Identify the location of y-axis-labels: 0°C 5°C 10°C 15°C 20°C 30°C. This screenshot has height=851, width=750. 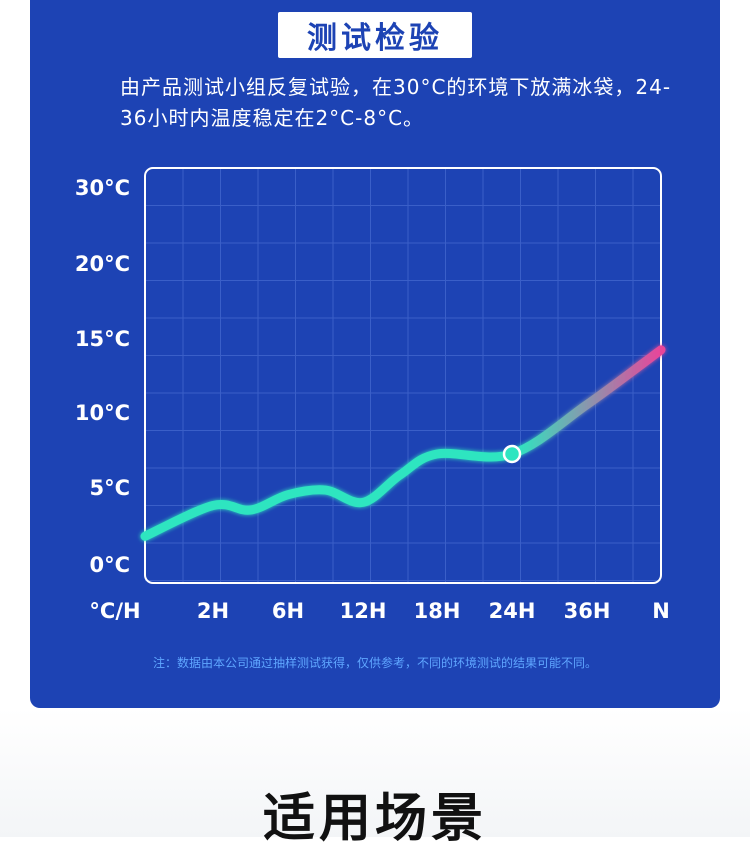
(102, 376).